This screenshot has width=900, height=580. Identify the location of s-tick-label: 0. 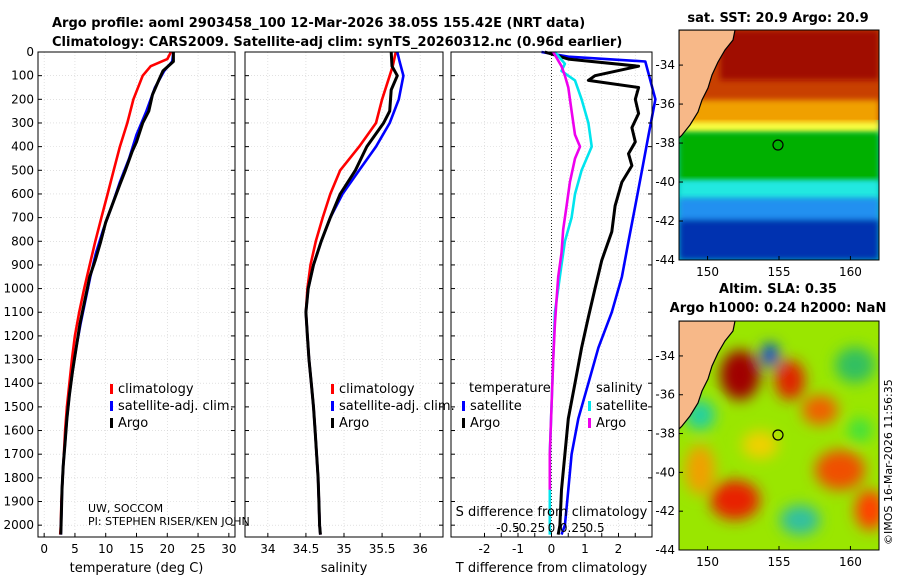
(552, 528).